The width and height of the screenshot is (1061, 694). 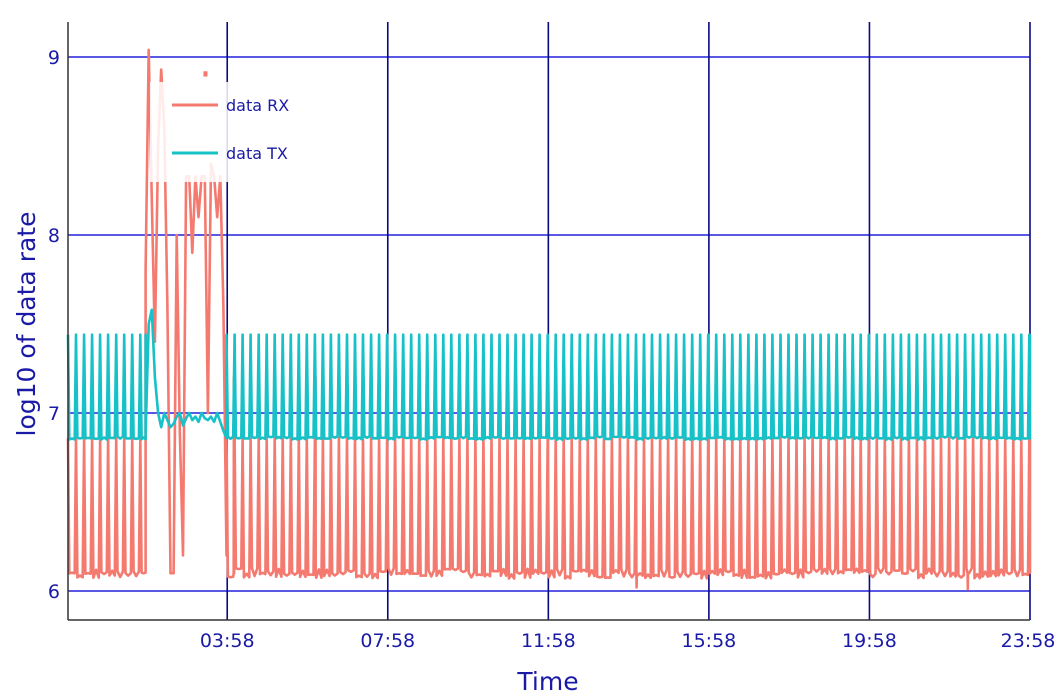 I want to click on x-tick-label: 07:58, so click(x=387, y=641).